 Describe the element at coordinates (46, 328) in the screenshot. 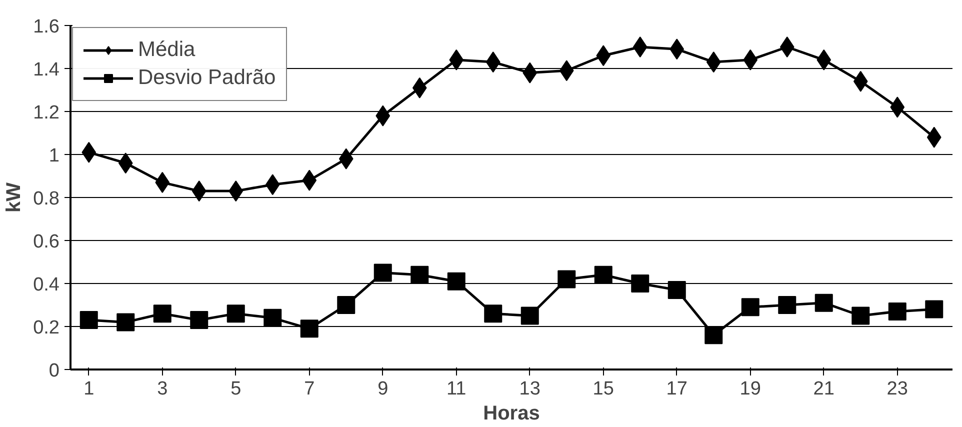

I see `y-tick-label: 0.2` at that location.